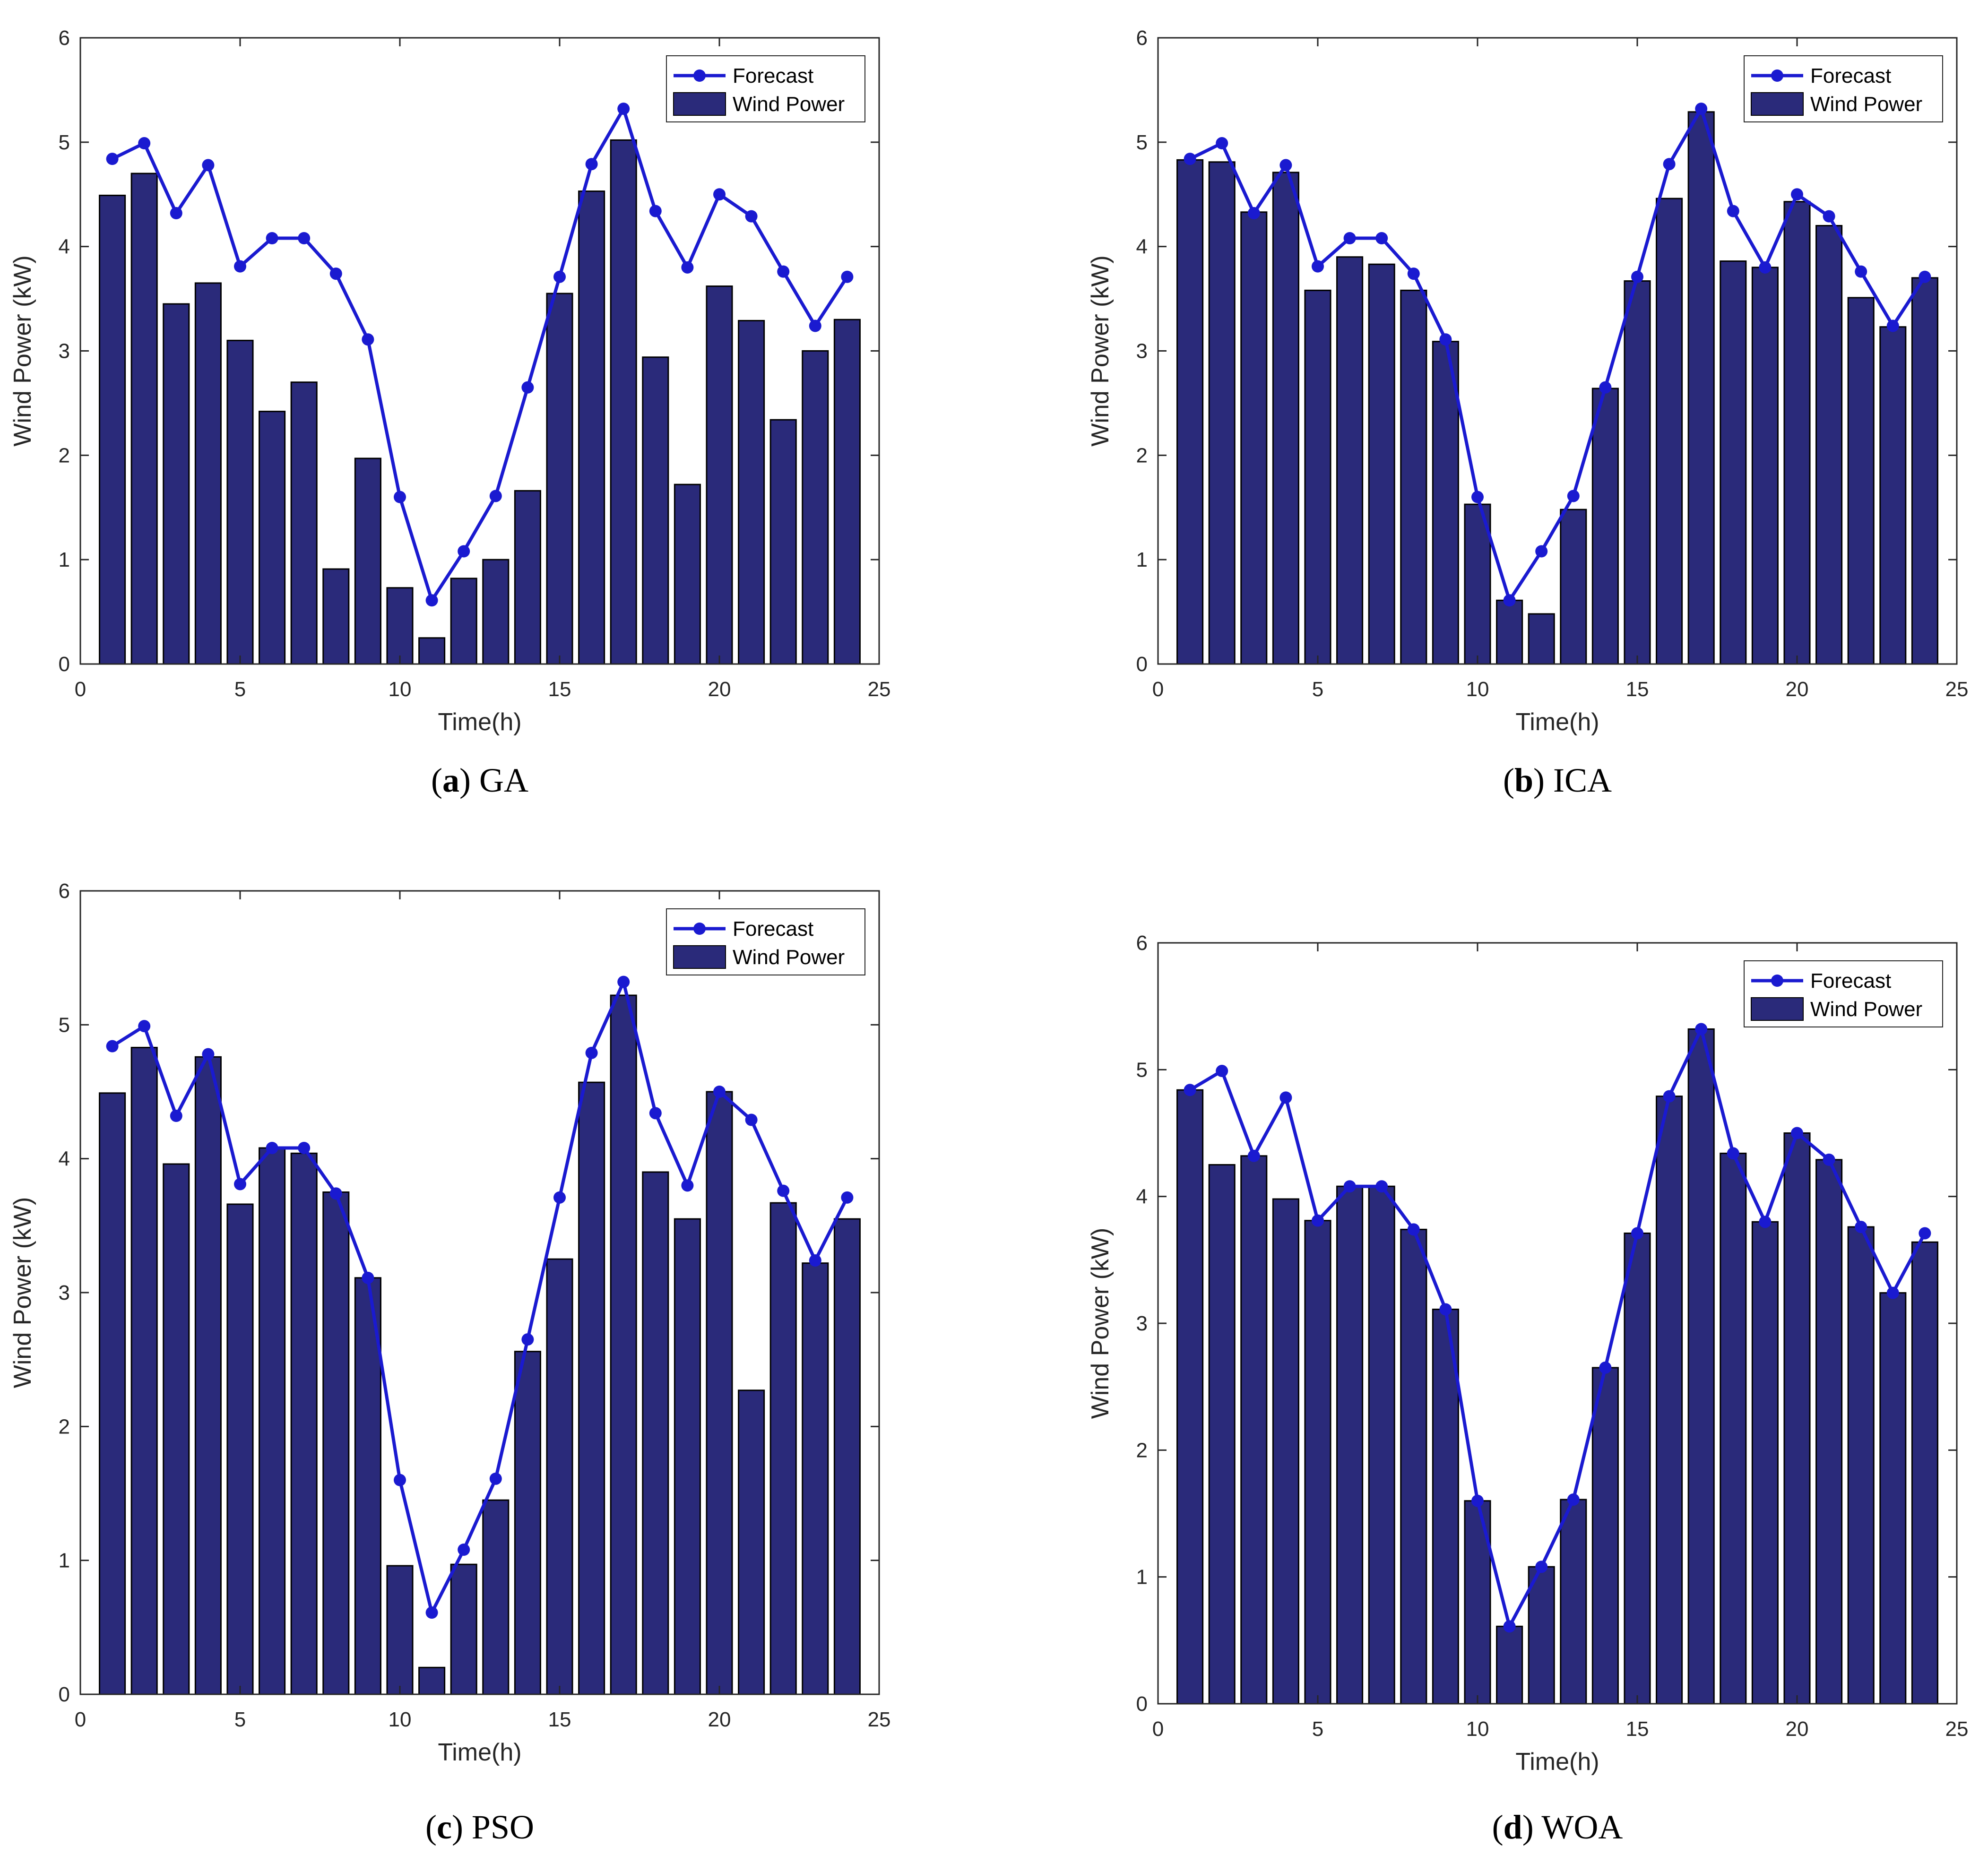  Describe the element at coordinates (450, 780) in the screenshot. I see `caption-letter: a` at that location.